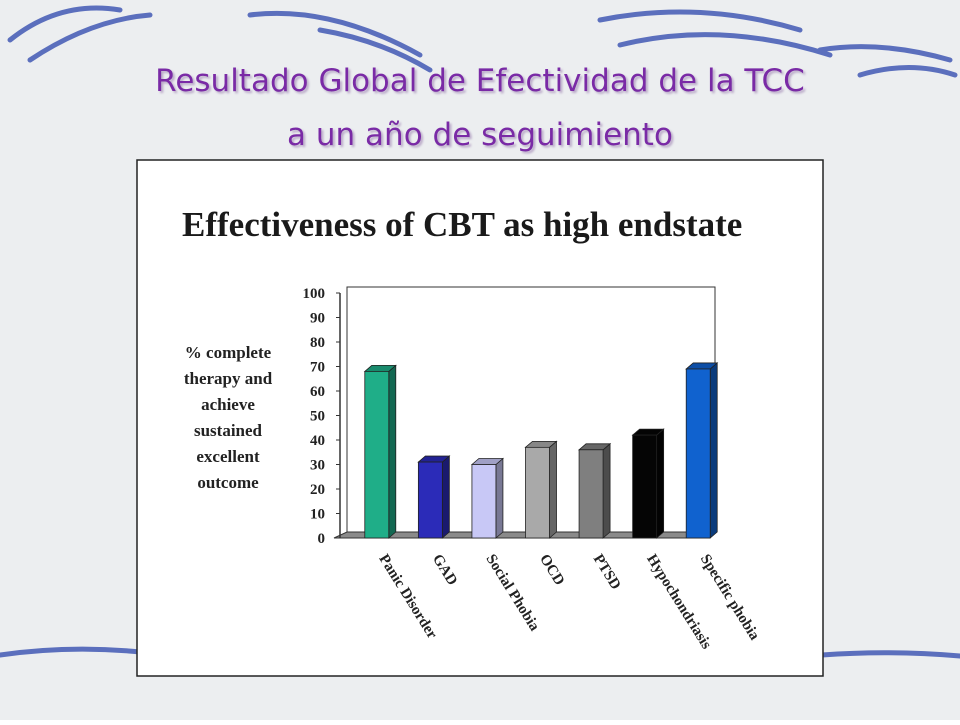  I want to click on y-tick-label: 40, so click(317, 441).